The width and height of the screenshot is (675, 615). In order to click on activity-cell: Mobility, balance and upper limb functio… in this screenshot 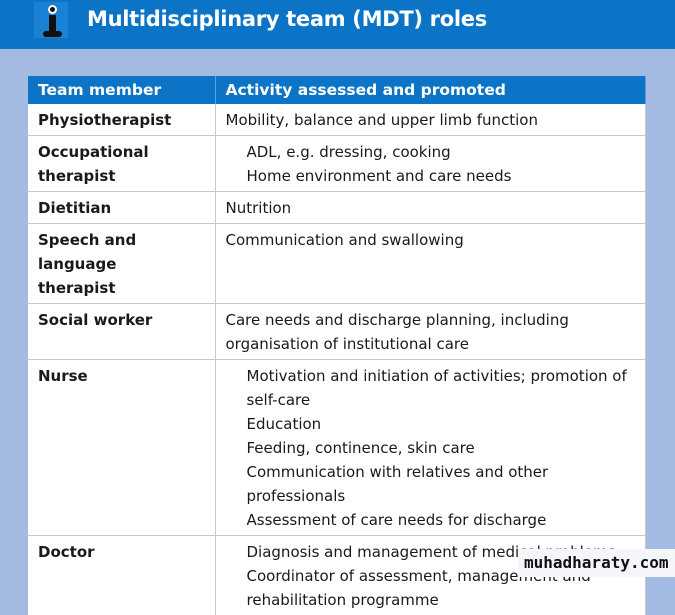, I will do `click(430, 120)`.